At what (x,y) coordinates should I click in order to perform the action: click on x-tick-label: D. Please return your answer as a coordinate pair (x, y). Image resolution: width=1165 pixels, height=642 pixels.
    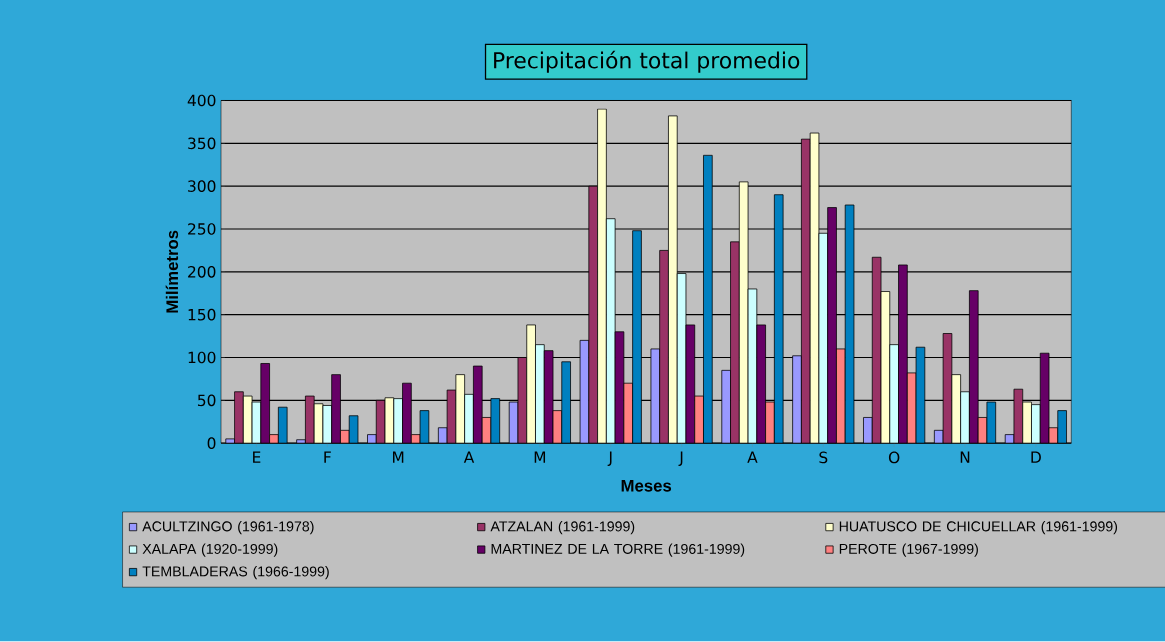
    Looking at the image, I should click on (1036, 457).